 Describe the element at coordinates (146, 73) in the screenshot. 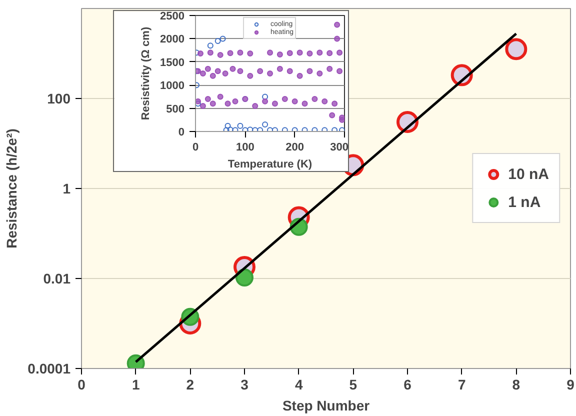

I see `y-axis-title: Resistivity (Ω cm)` at that location.